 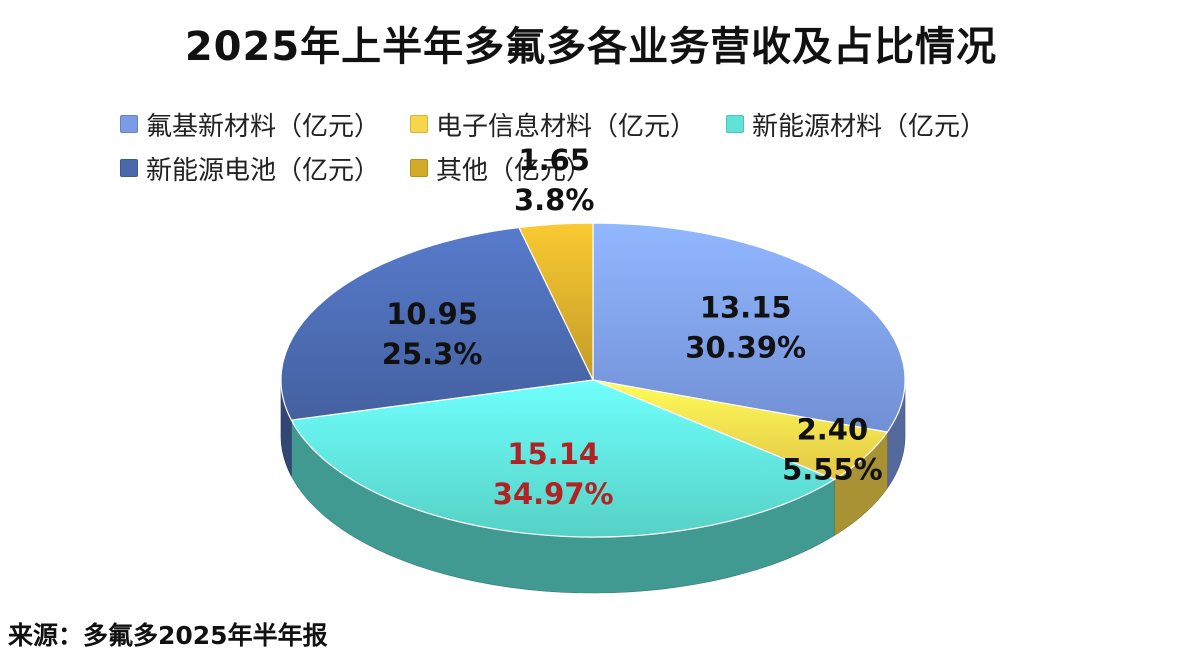 What do you see at coordinates (263, 126) in the screenshot?
I see `legend-label: 氟基新材料（亿元）` at bounding box center [263, 126].